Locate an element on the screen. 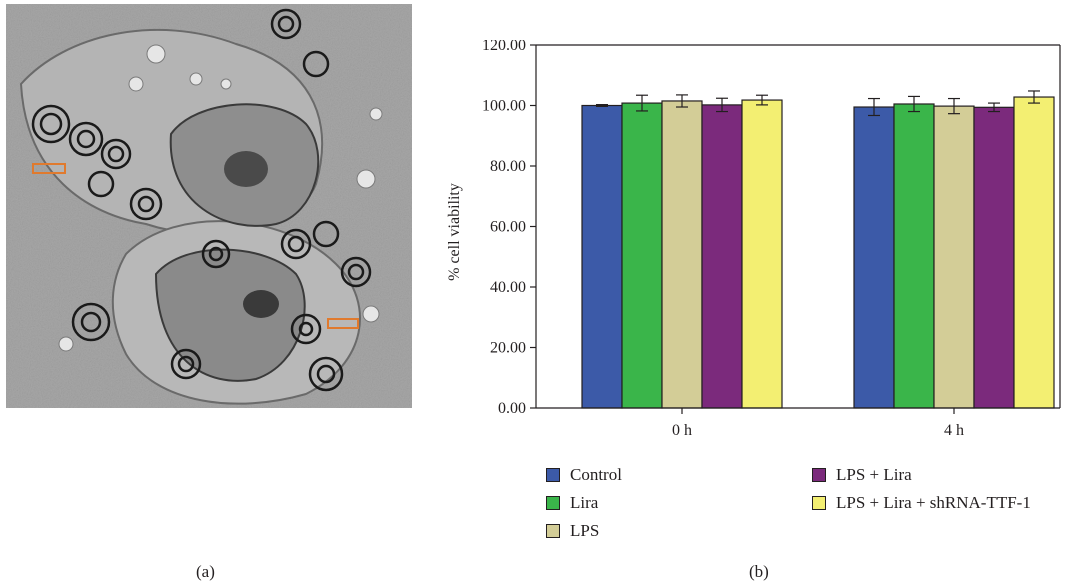 The height and width of the screenshot is (586, 1075). legend-item-lps-lira: LPS + Lira is located at coordinates (862, 475).